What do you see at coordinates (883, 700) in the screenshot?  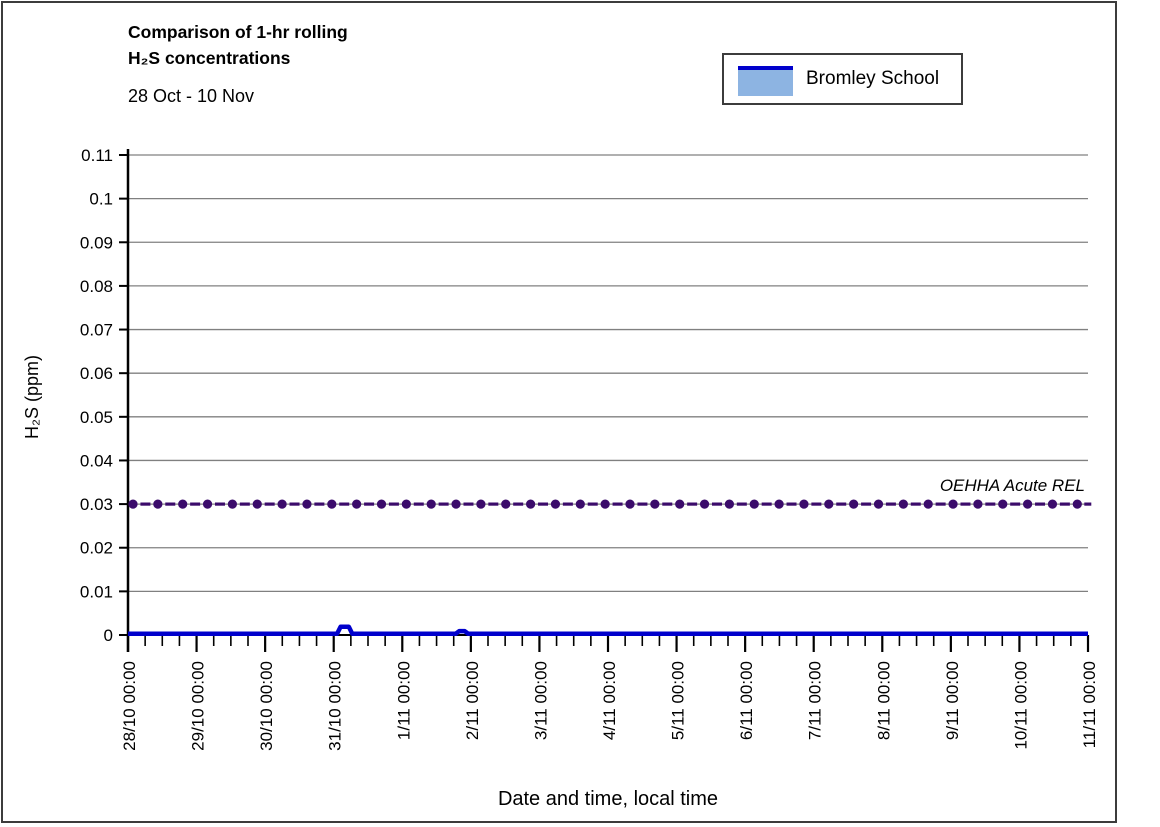 I see `x-tick-label: 8/11 00:00` at bounding box center [883, 700].